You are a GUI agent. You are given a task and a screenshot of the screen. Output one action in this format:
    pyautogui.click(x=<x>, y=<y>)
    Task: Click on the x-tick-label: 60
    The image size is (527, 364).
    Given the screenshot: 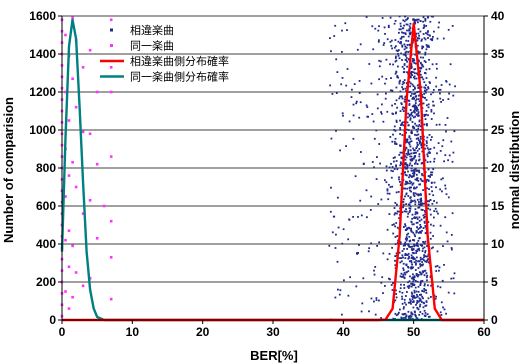 What is the action you would take?
    pyautogui.click(x=484, y=332)
    